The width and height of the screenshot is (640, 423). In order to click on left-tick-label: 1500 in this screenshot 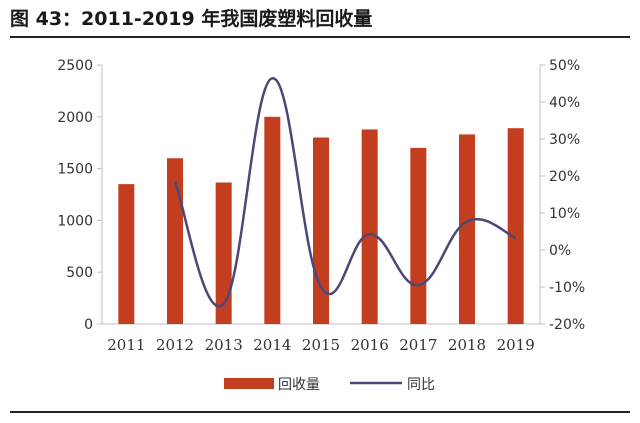, I will do `click(75, 170)`.